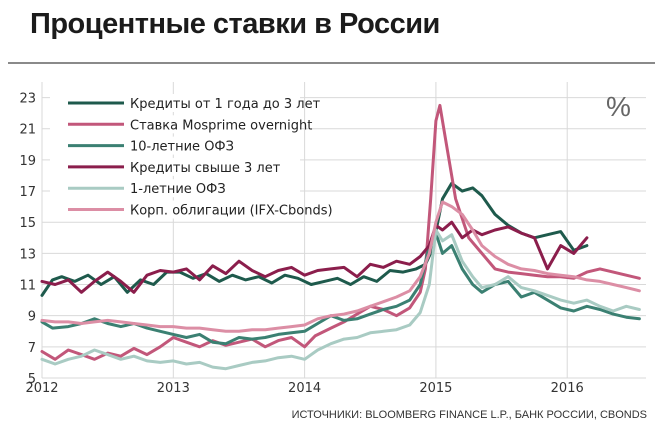  Describe the element at coordinates (235, 24) in the screenshot. I see `chart-title: Процентные ставки в России` at that location.